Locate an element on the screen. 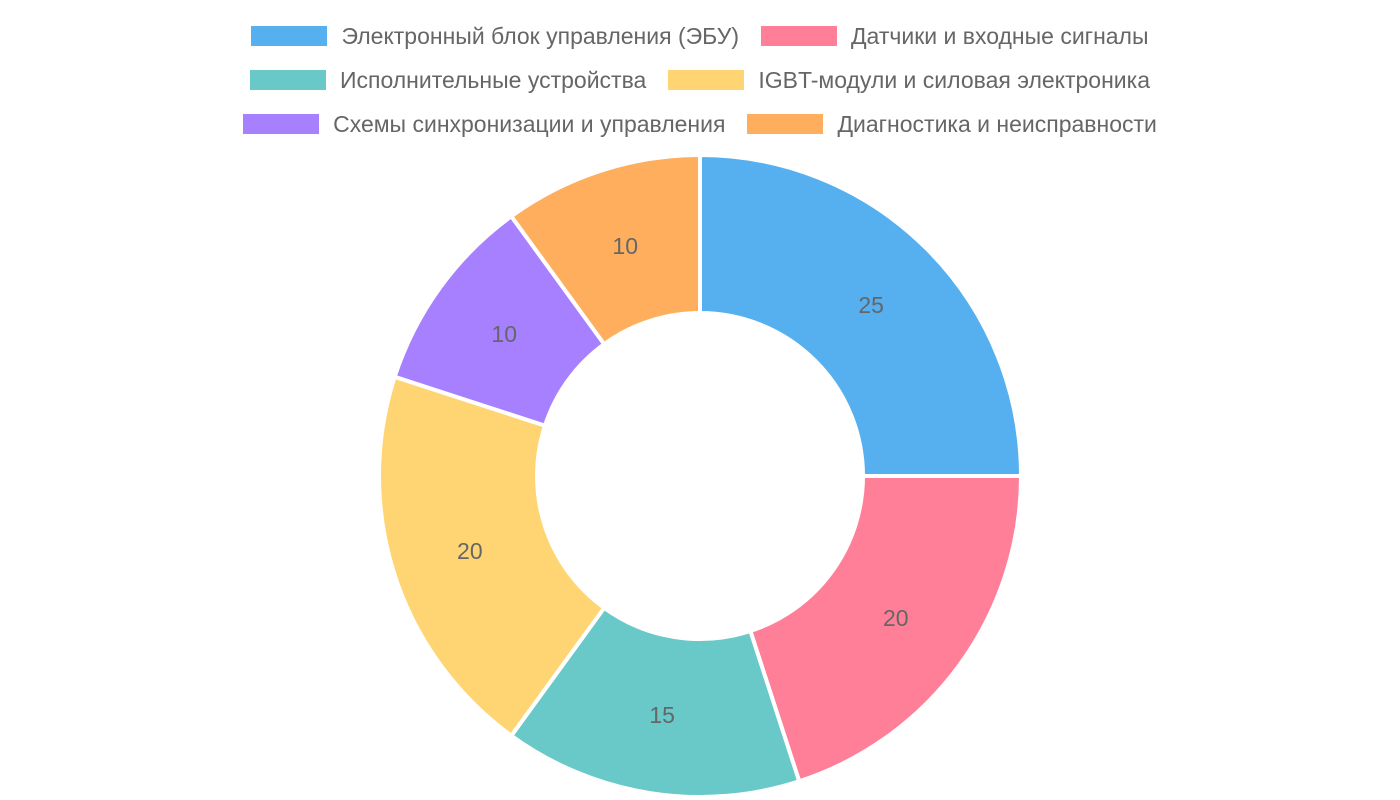 This screenshot has height=800, width=1400. slice-sensors is located at coordinates (885, 629).